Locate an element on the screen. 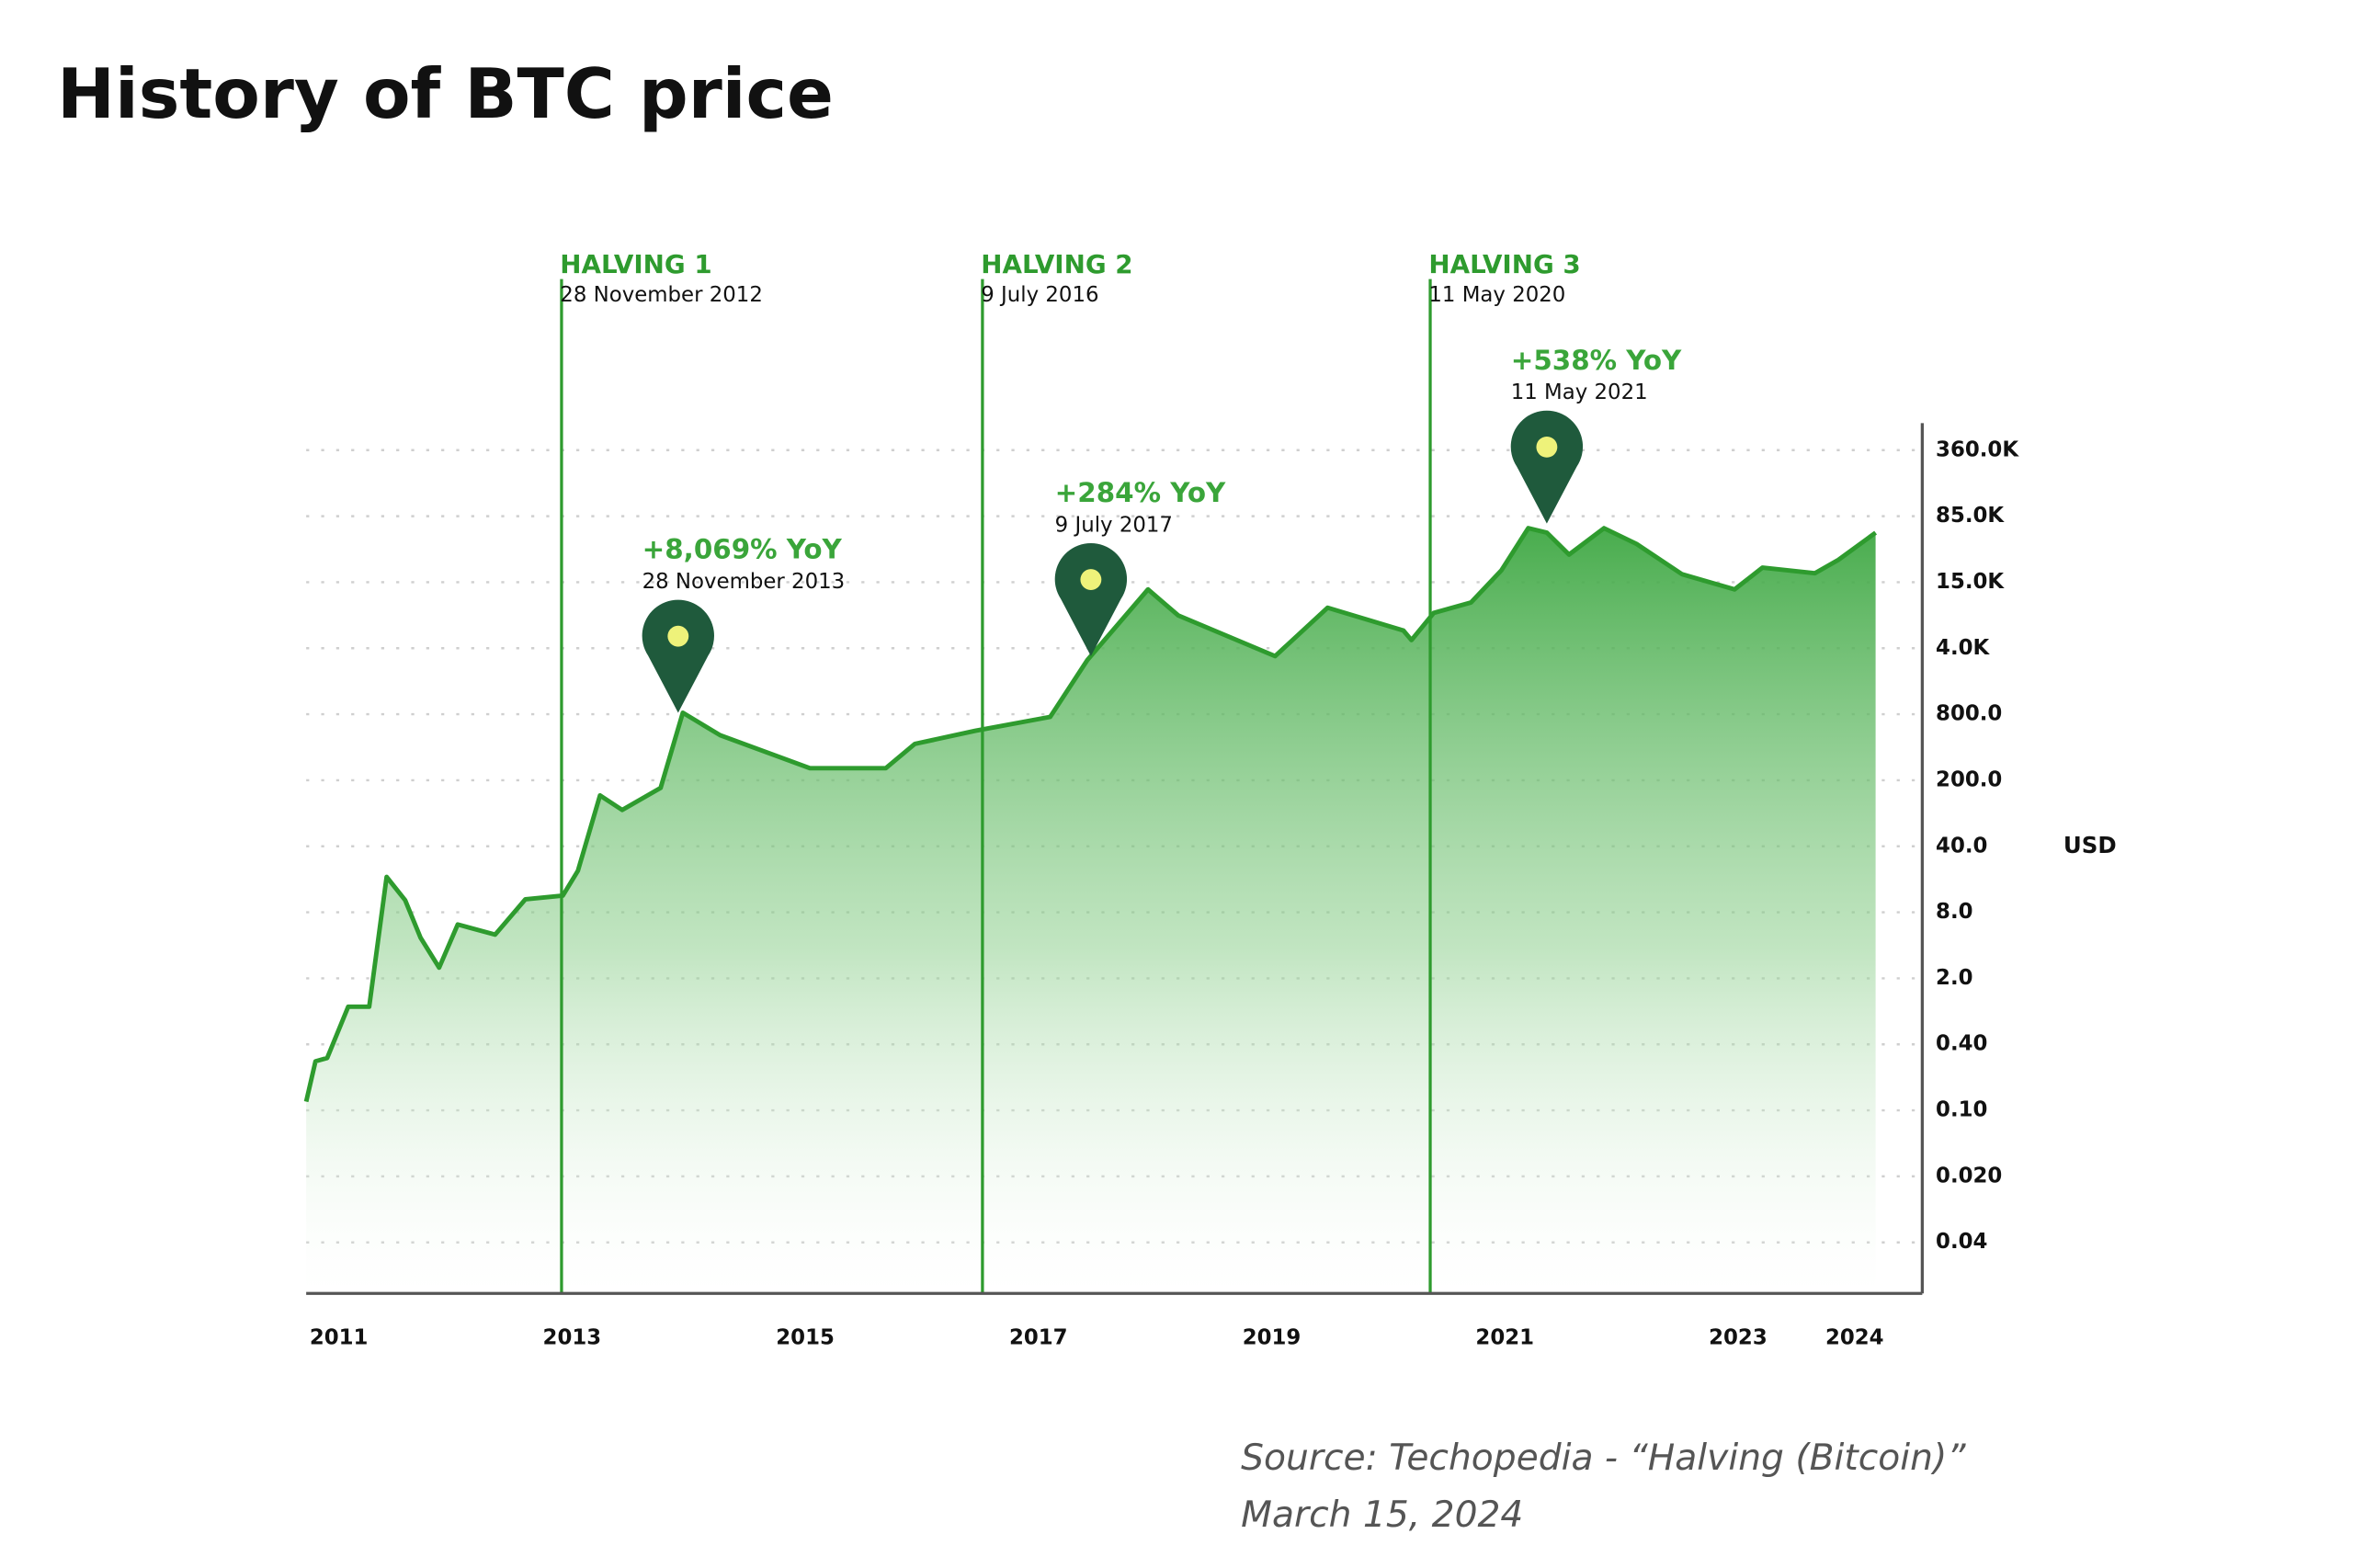  halving-label: HALVING 1 is located at coordinates (635, 264).